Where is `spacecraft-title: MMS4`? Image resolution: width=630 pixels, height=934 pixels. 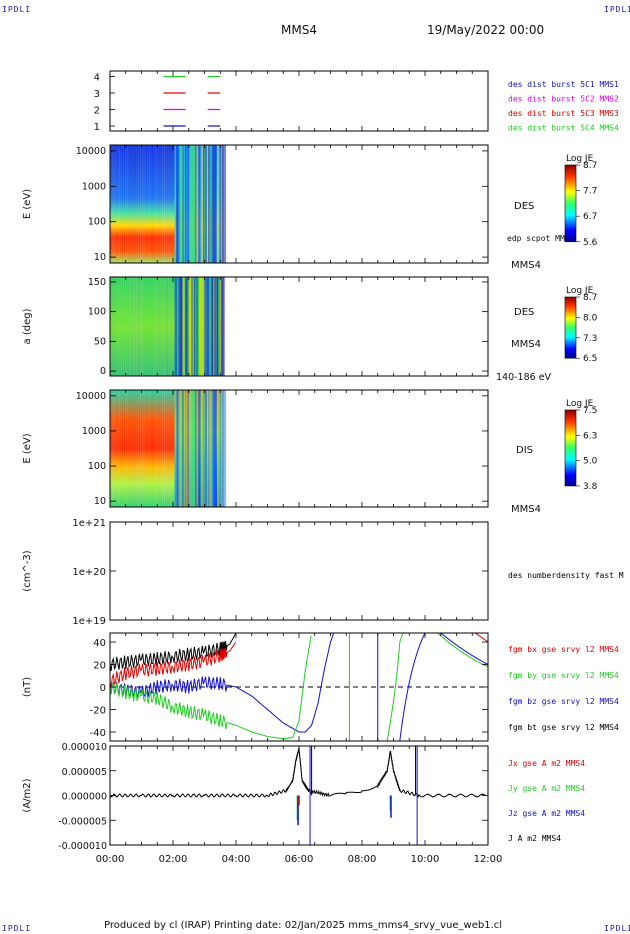 spacecraft-title: MMS4 is located at coordinates (299, 30).